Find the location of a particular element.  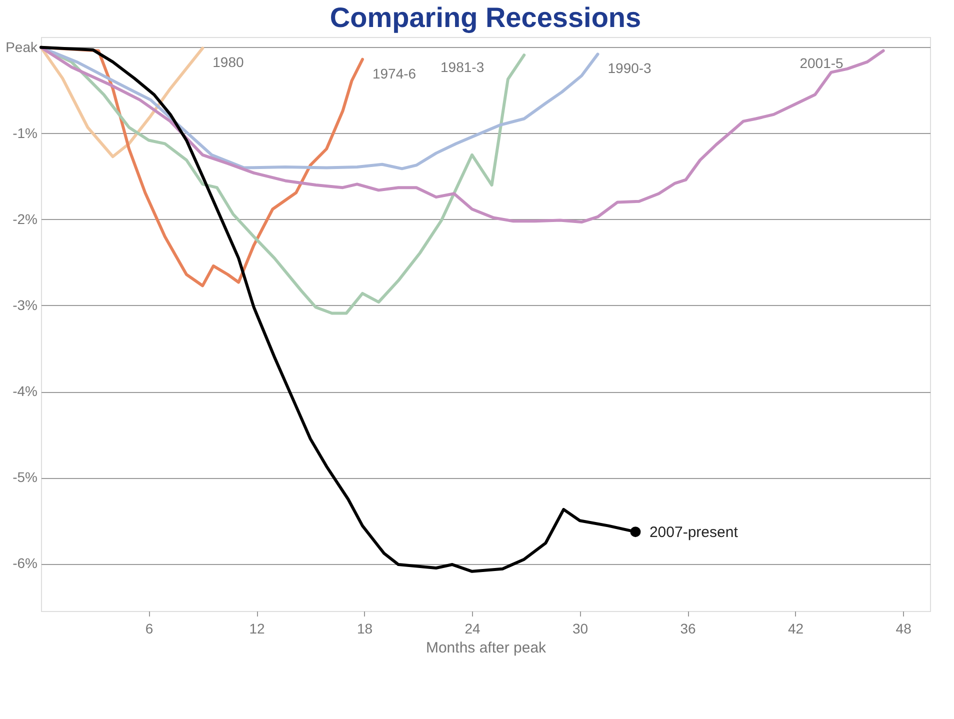

x-tick-label: 18 is located at coordinates (364, 628).